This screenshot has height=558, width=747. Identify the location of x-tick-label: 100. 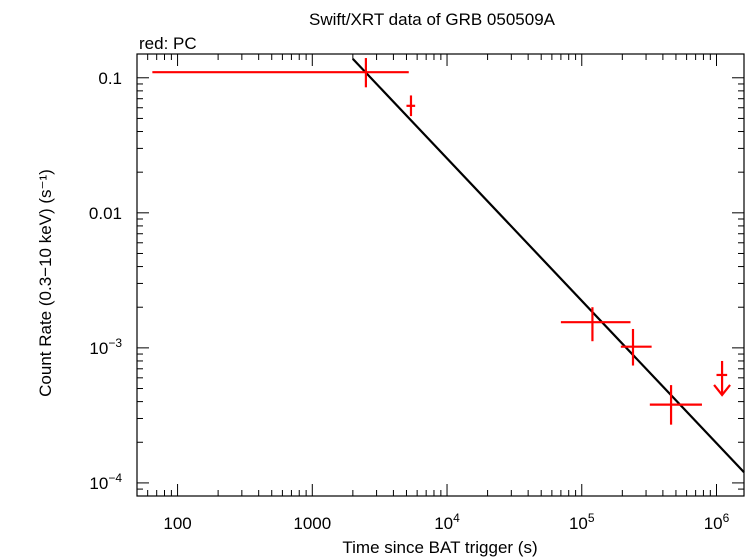
(177, 523).